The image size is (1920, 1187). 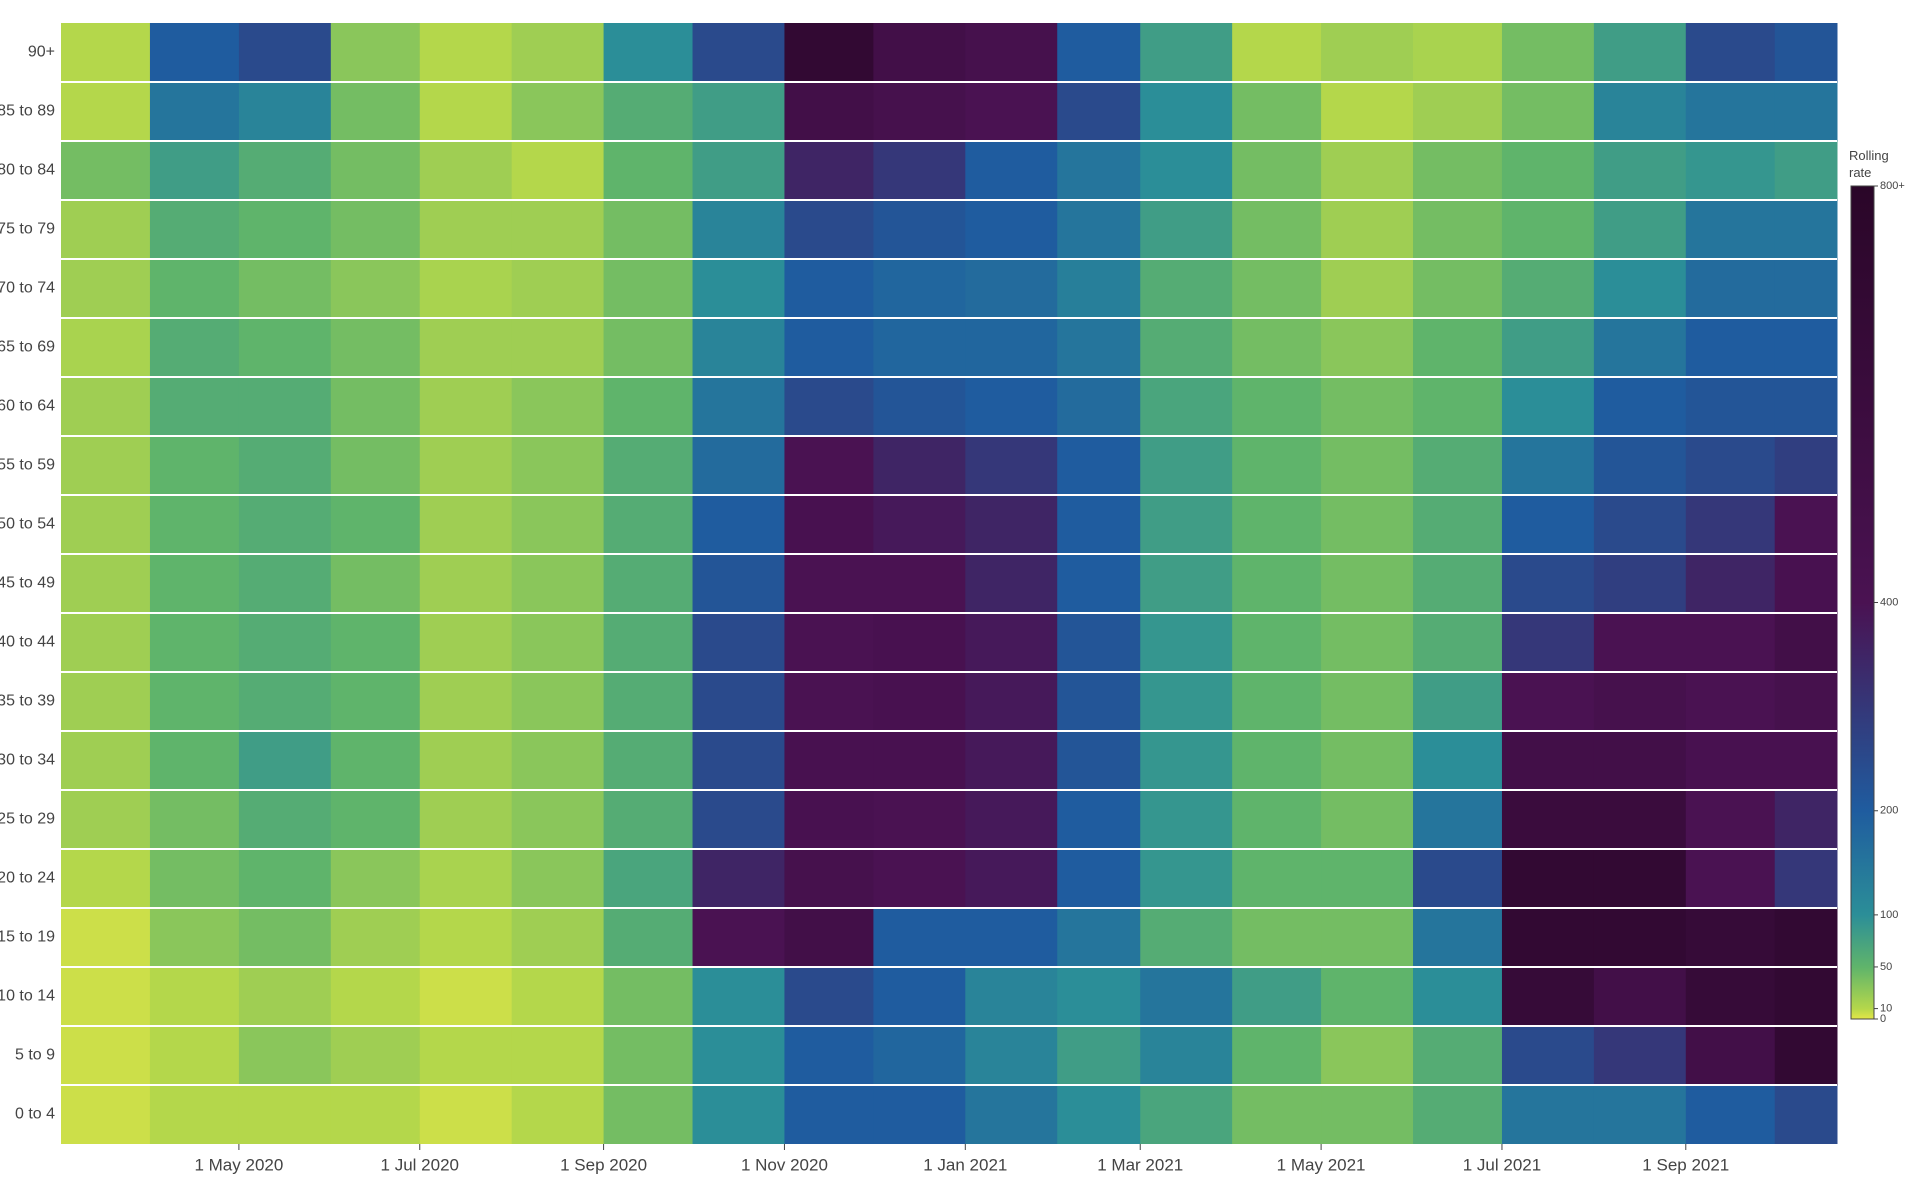 What do you see at coordinates (27, 524) in the screenshot?
I see `y-tick-label: 50 to 54` at bounding box center [27, 524].